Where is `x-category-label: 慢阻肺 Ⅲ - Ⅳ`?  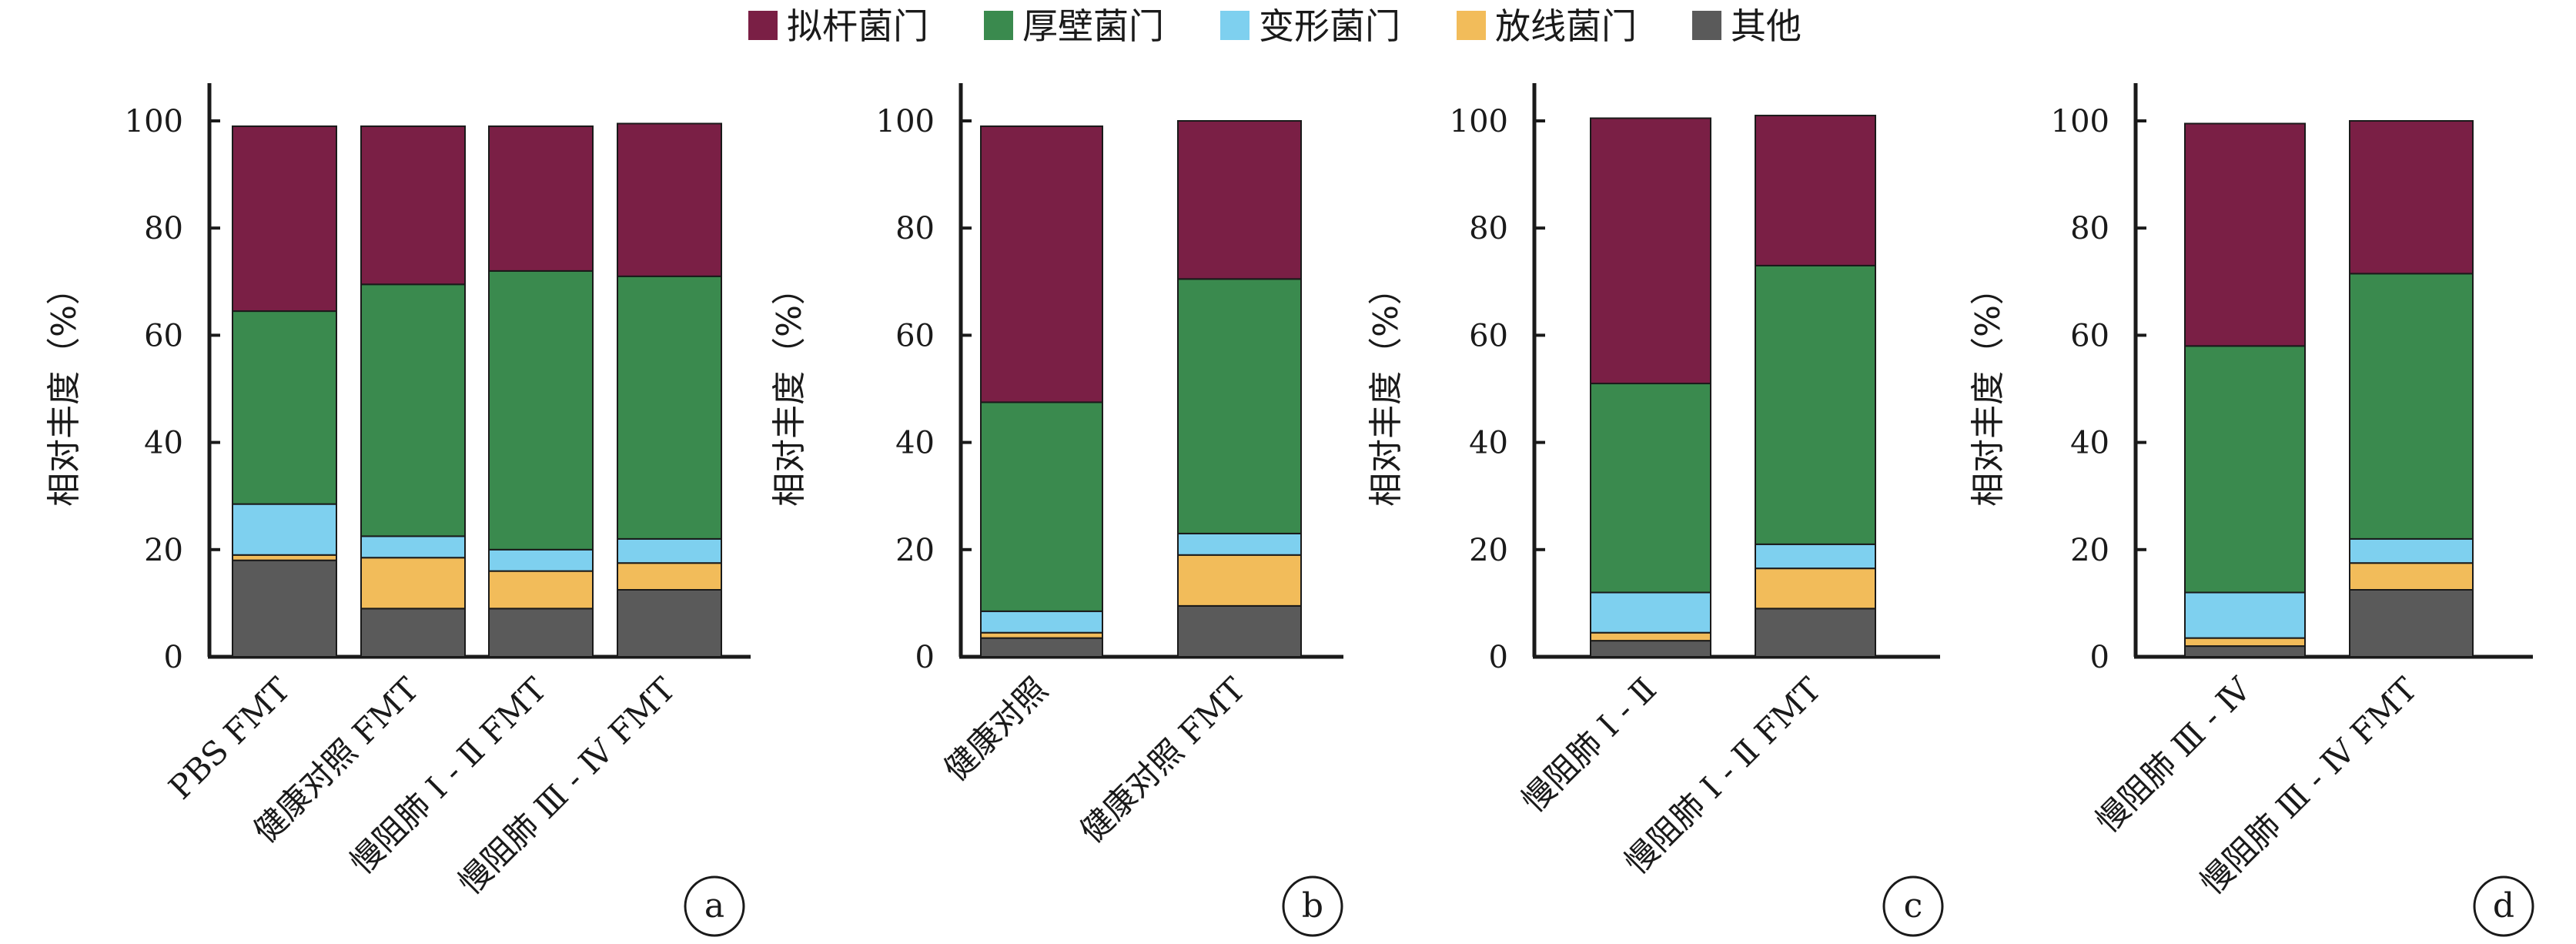
x-category-label: 慢阻肺 Ⅲ - Ⅳ is located at coordinates (2174, 755).